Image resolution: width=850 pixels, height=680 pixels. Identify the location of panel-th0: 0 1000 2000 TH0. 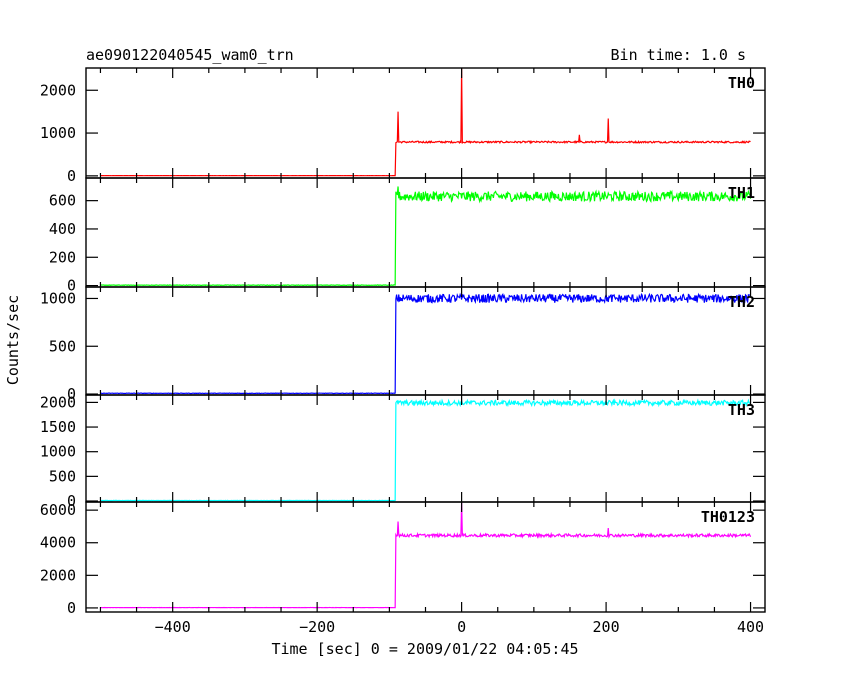
(403, 126).